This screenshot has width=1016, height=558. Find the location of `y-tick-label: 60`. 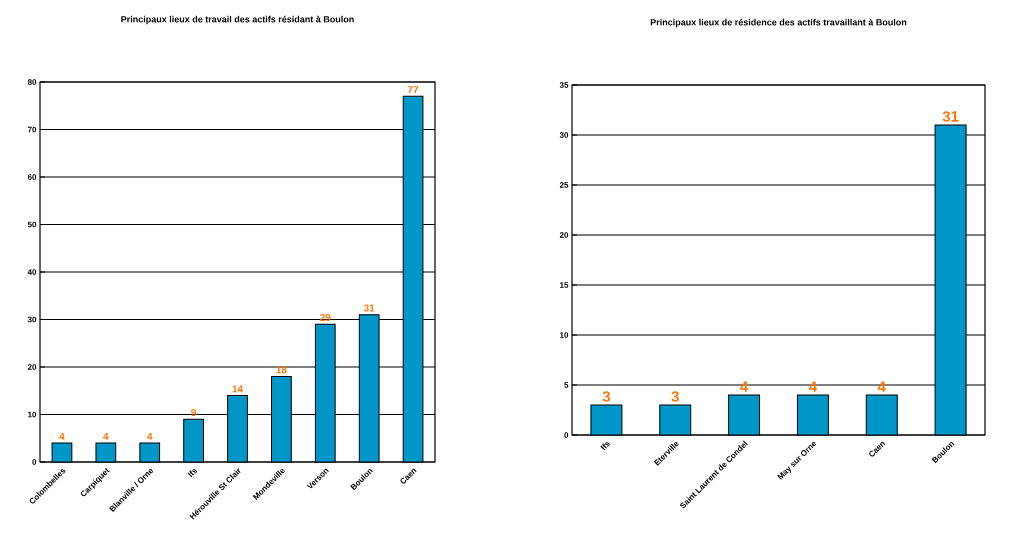

y-tick-label: 60 is located at coordinates (32, 177).